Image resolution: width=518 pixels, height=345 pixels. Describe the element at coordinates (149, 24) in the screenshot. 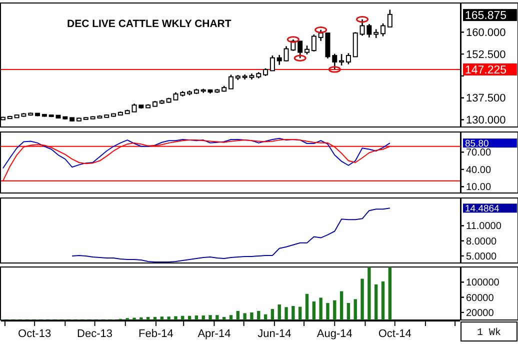

I see `text: DEC LIVE CATTLE WKLY CHART` at that location.